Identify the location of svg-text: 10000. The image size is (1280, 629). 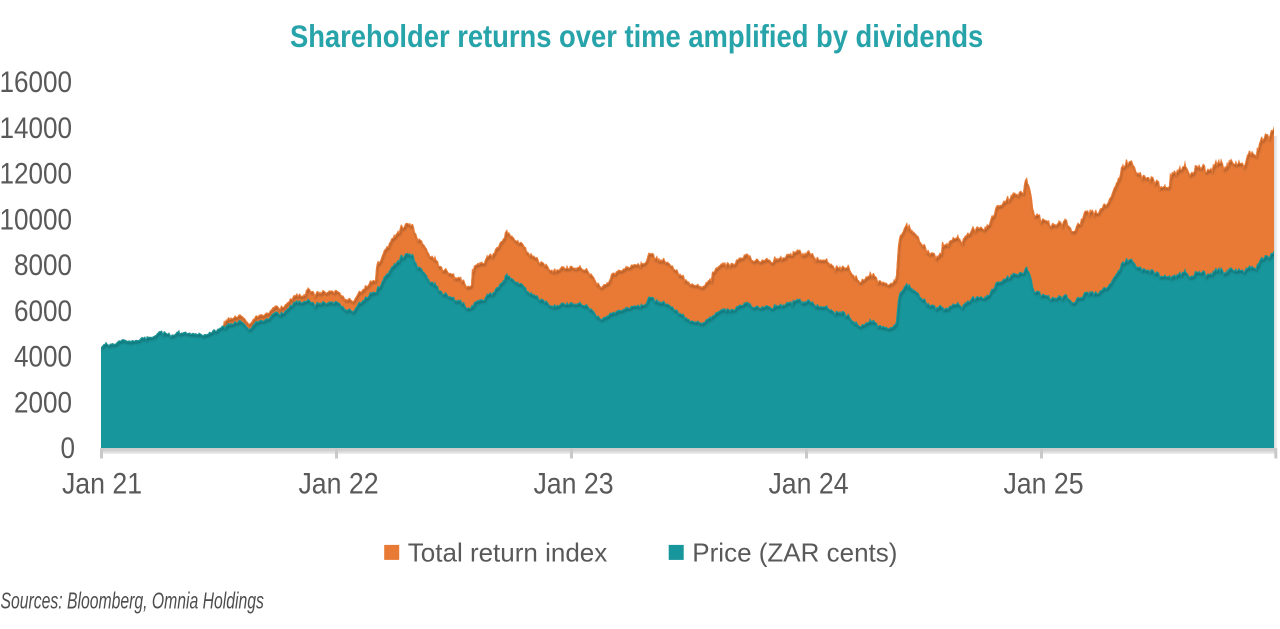
(36, 219).